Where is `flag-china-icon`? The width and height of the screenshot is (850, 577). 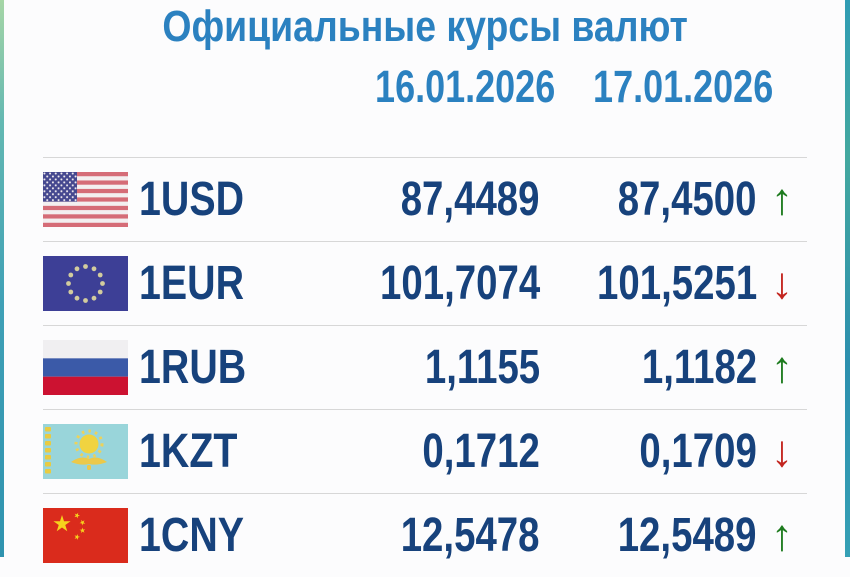
flag-china-icon is located at coordinates (85, 535).